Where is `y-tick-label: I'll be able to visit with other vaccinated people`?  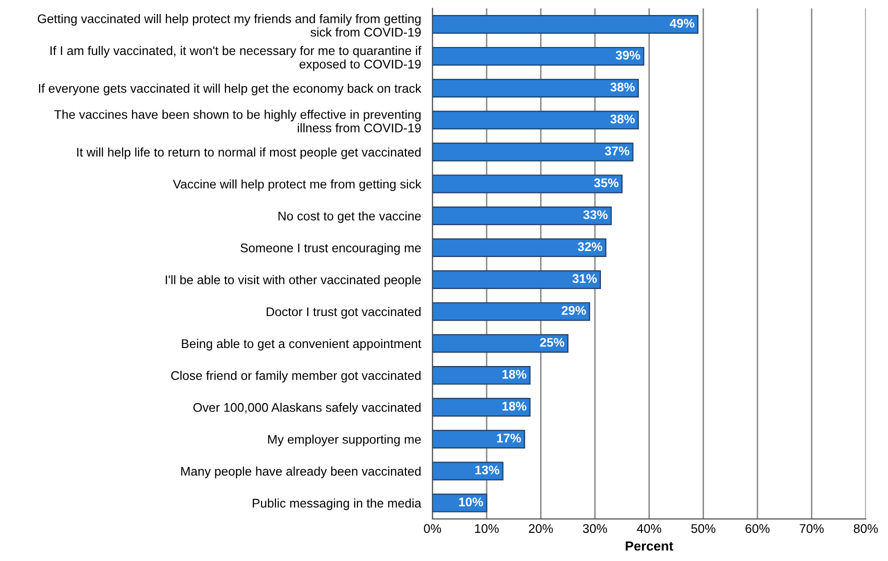 y-tick-label: I'll be able to visit with other vaccinated people is located at coordinates (293, 281).